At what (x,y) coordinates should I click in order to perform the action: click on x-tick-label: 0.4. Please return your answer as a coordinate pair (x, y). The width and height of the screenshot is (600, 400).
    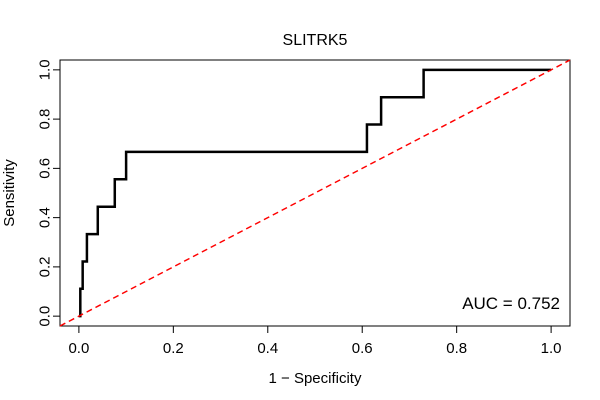
    Looking at the image, I should click on (267, 348).